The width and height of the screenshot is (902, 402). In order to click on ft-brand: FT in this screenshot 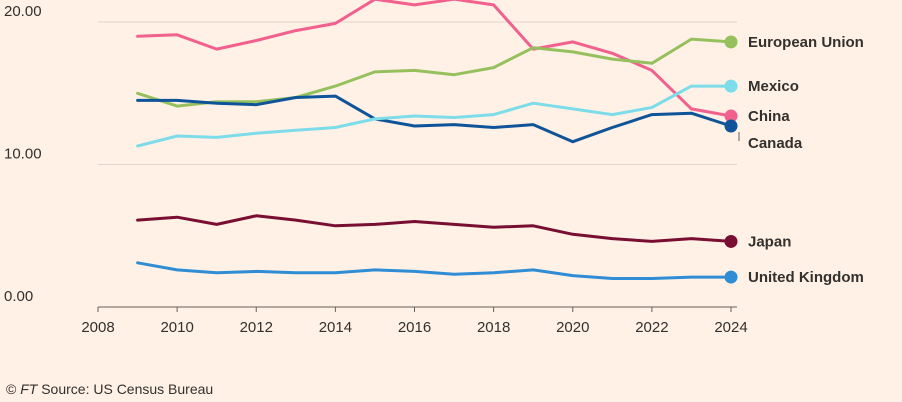, I will do `click(29, 389)`.